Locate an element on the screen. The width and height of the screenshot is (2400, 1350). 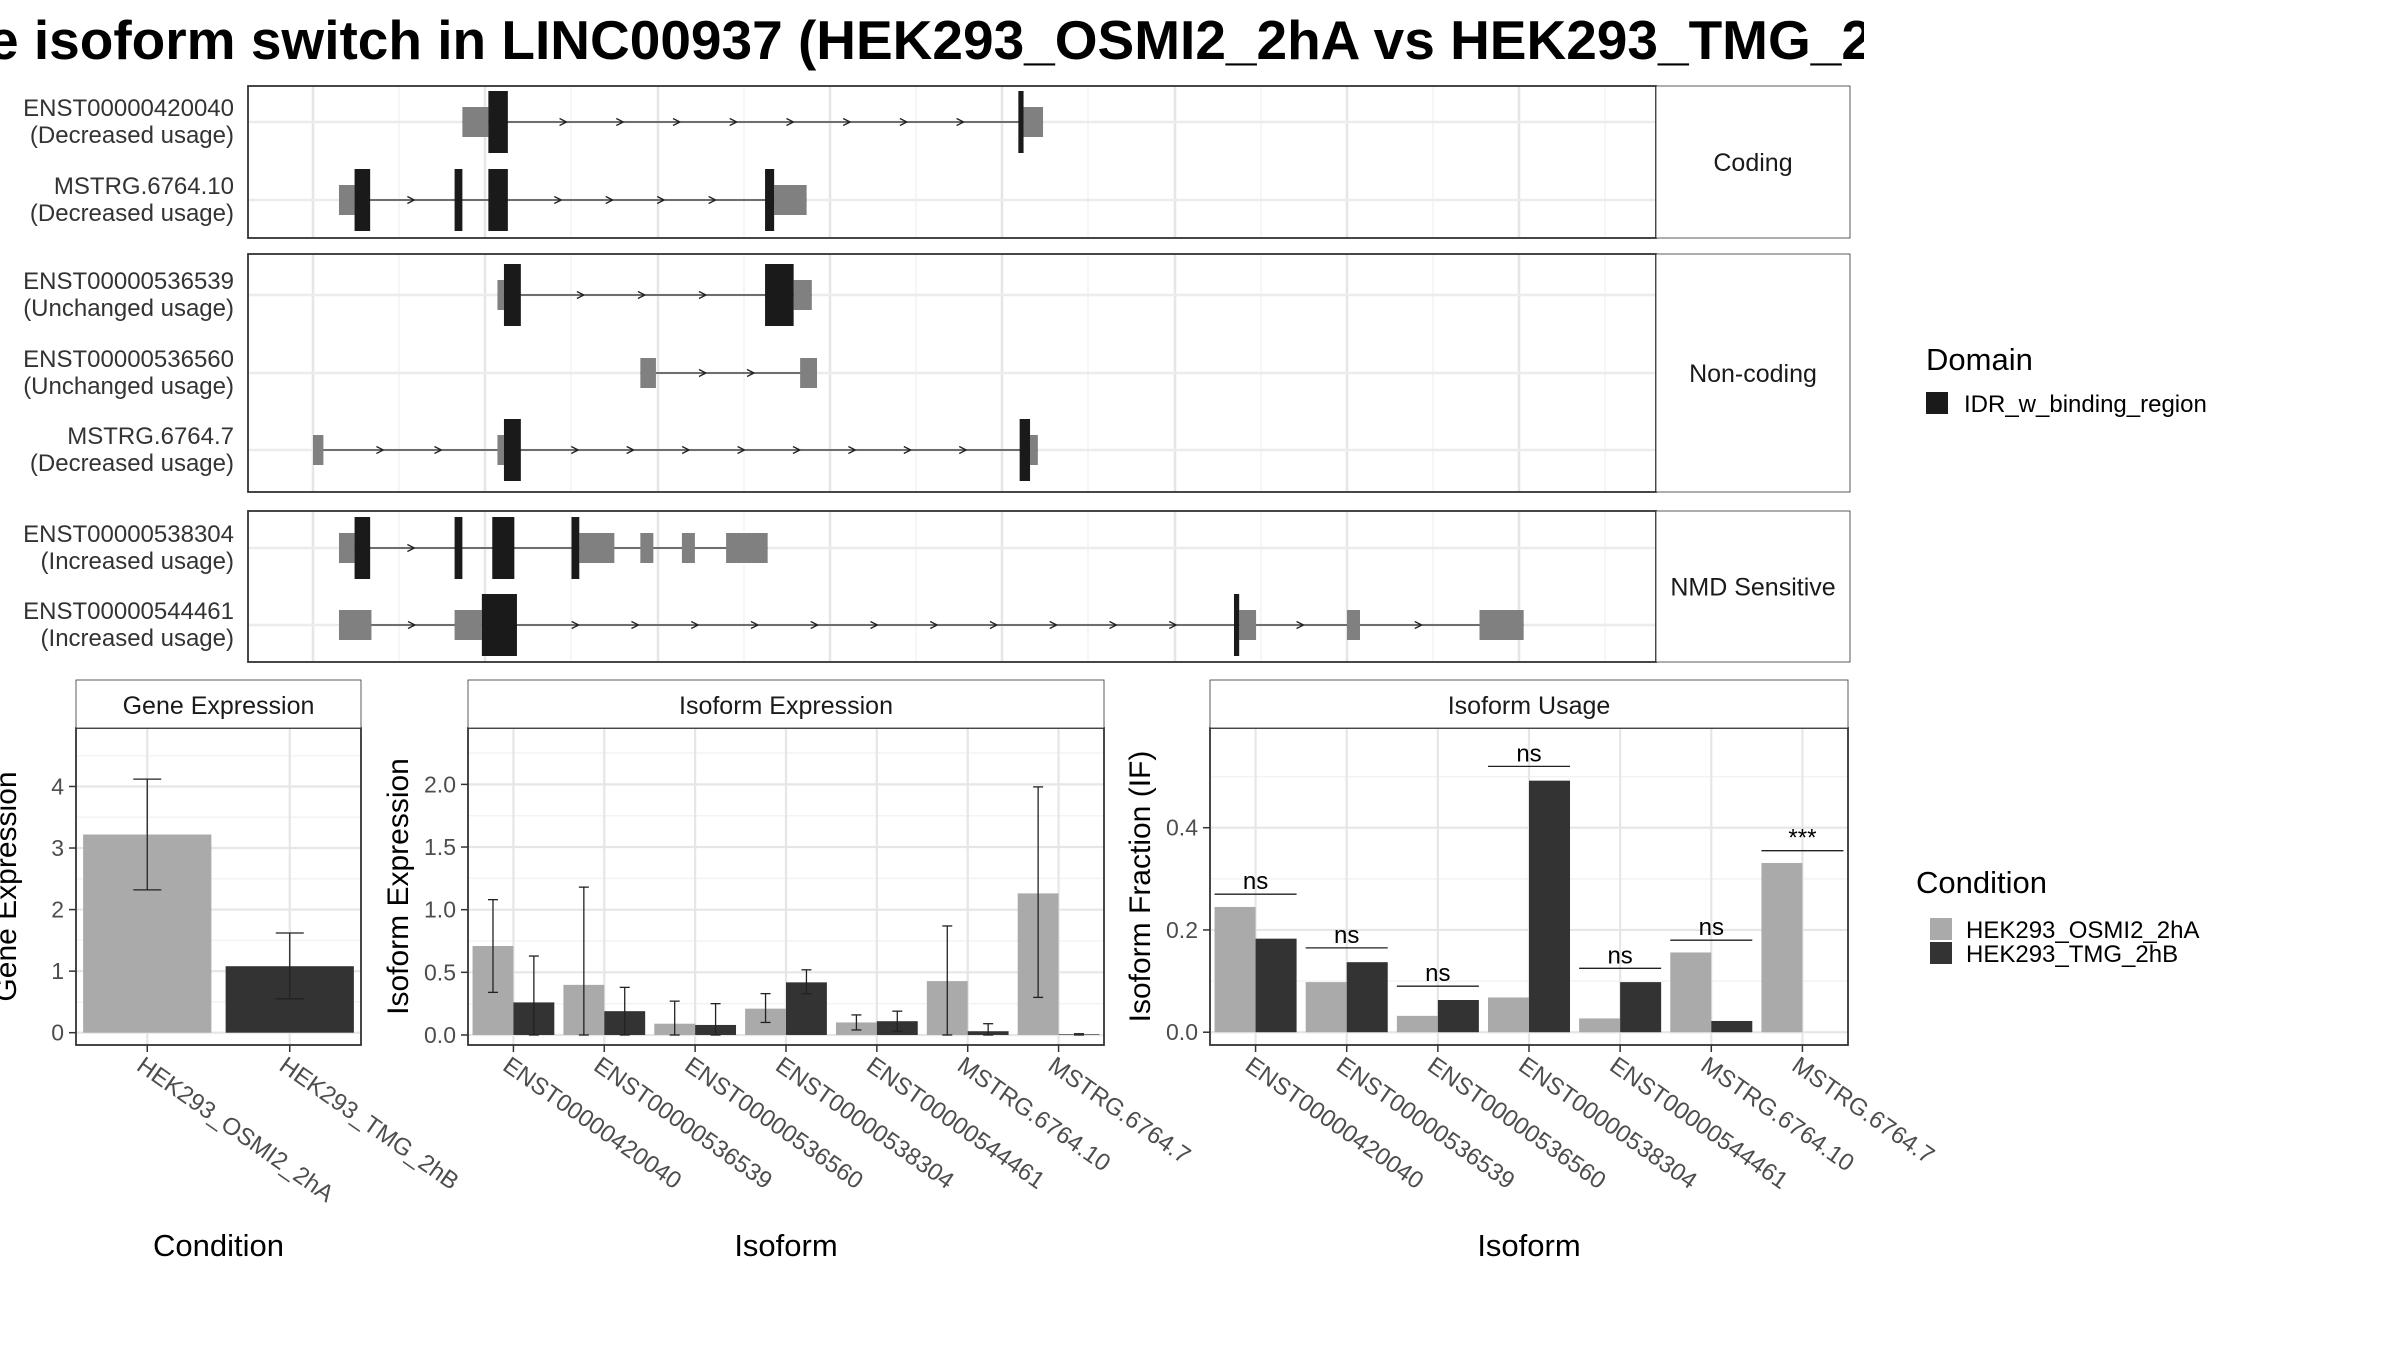
transcript-track: ENST00000420040(Decreased usage) is located at coordinates (533, 122).